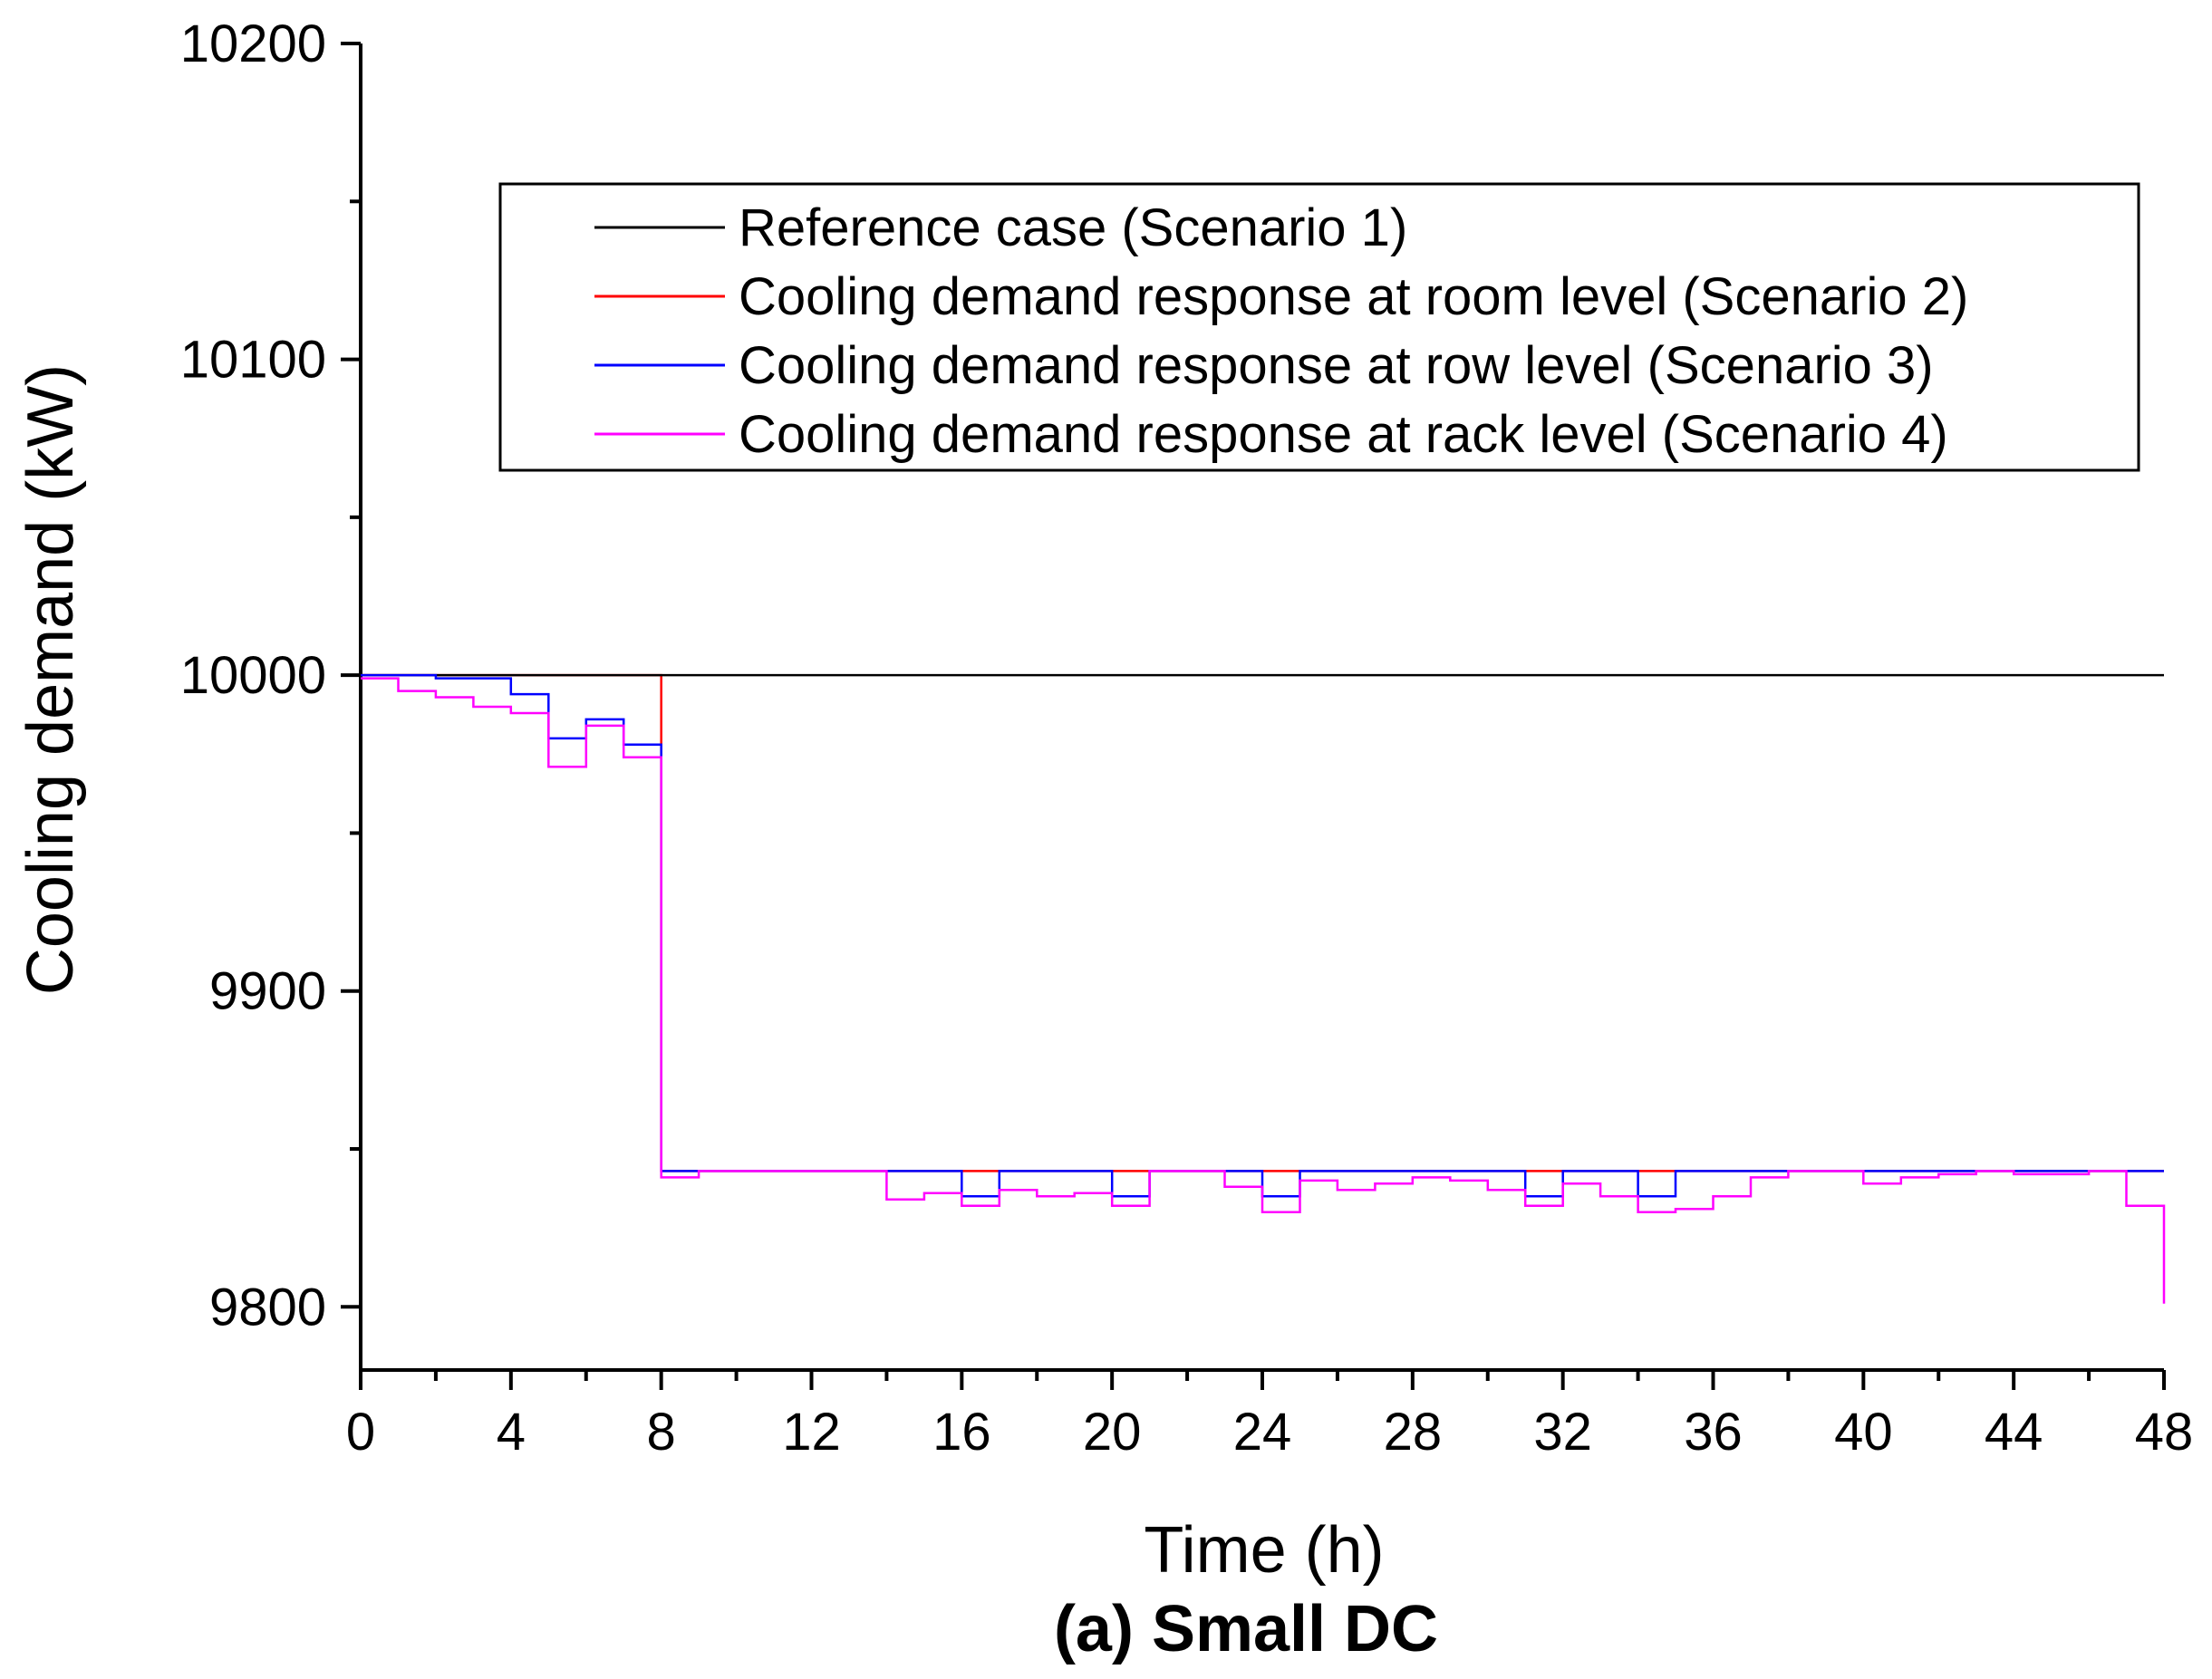 The height and width of the screenshot is (1679, 2212). I want to click on x-tick-label: 44, so click(2014, 1432).